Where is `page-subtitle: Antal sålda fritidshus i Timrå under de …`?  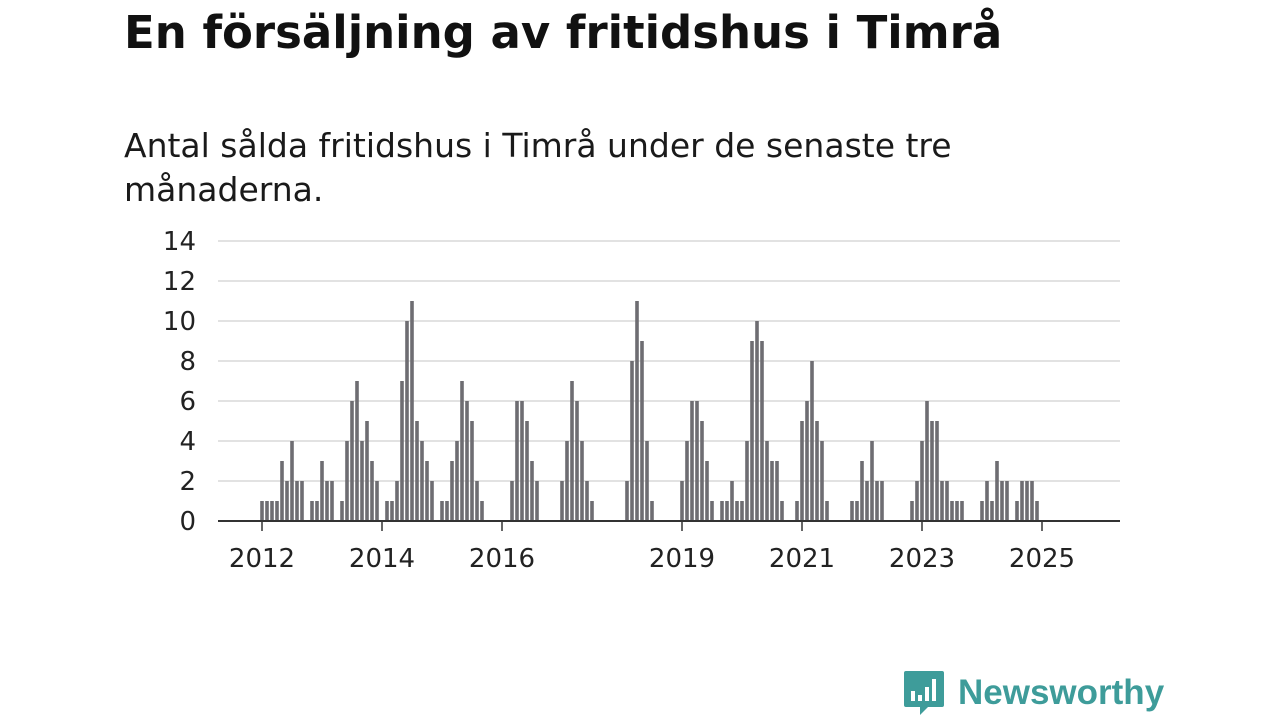
page-subtitle: Antal sålda fritidshus i Timrå under de … is located at coordinates (538, 167).